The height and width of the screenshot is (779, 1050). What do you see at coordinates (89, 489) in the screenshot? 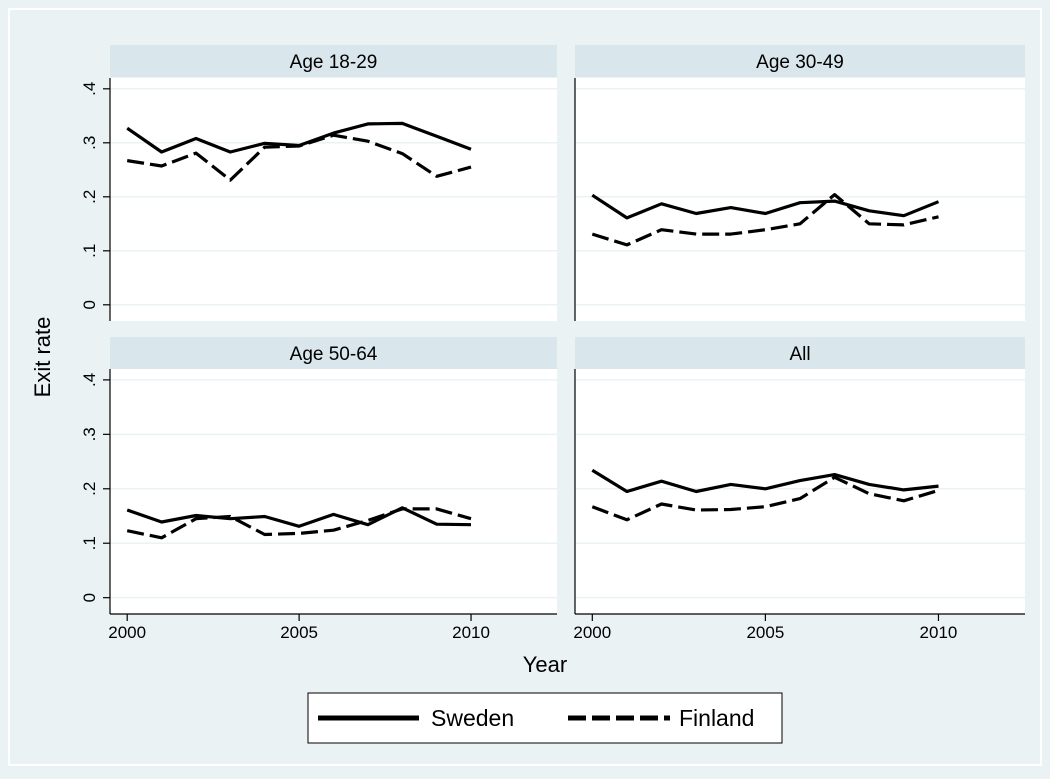
I see `y-tick-label-age-50-64-2: .2` at bounding box center [89, 489].